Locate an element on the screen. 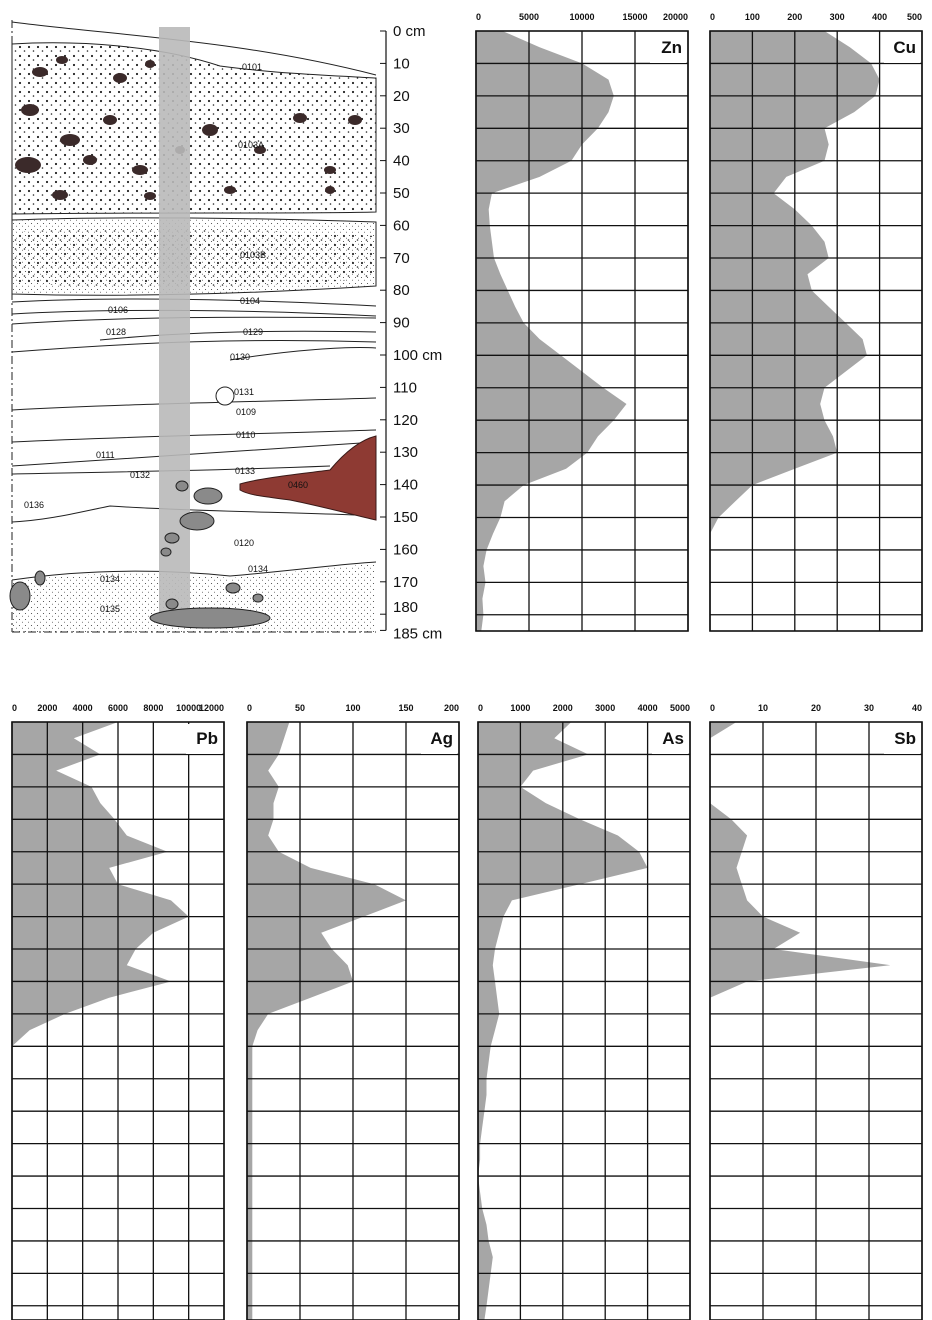 This screenshot has width=932, height=1320. layer-label: 0460 is located at coordinates (298, 485).